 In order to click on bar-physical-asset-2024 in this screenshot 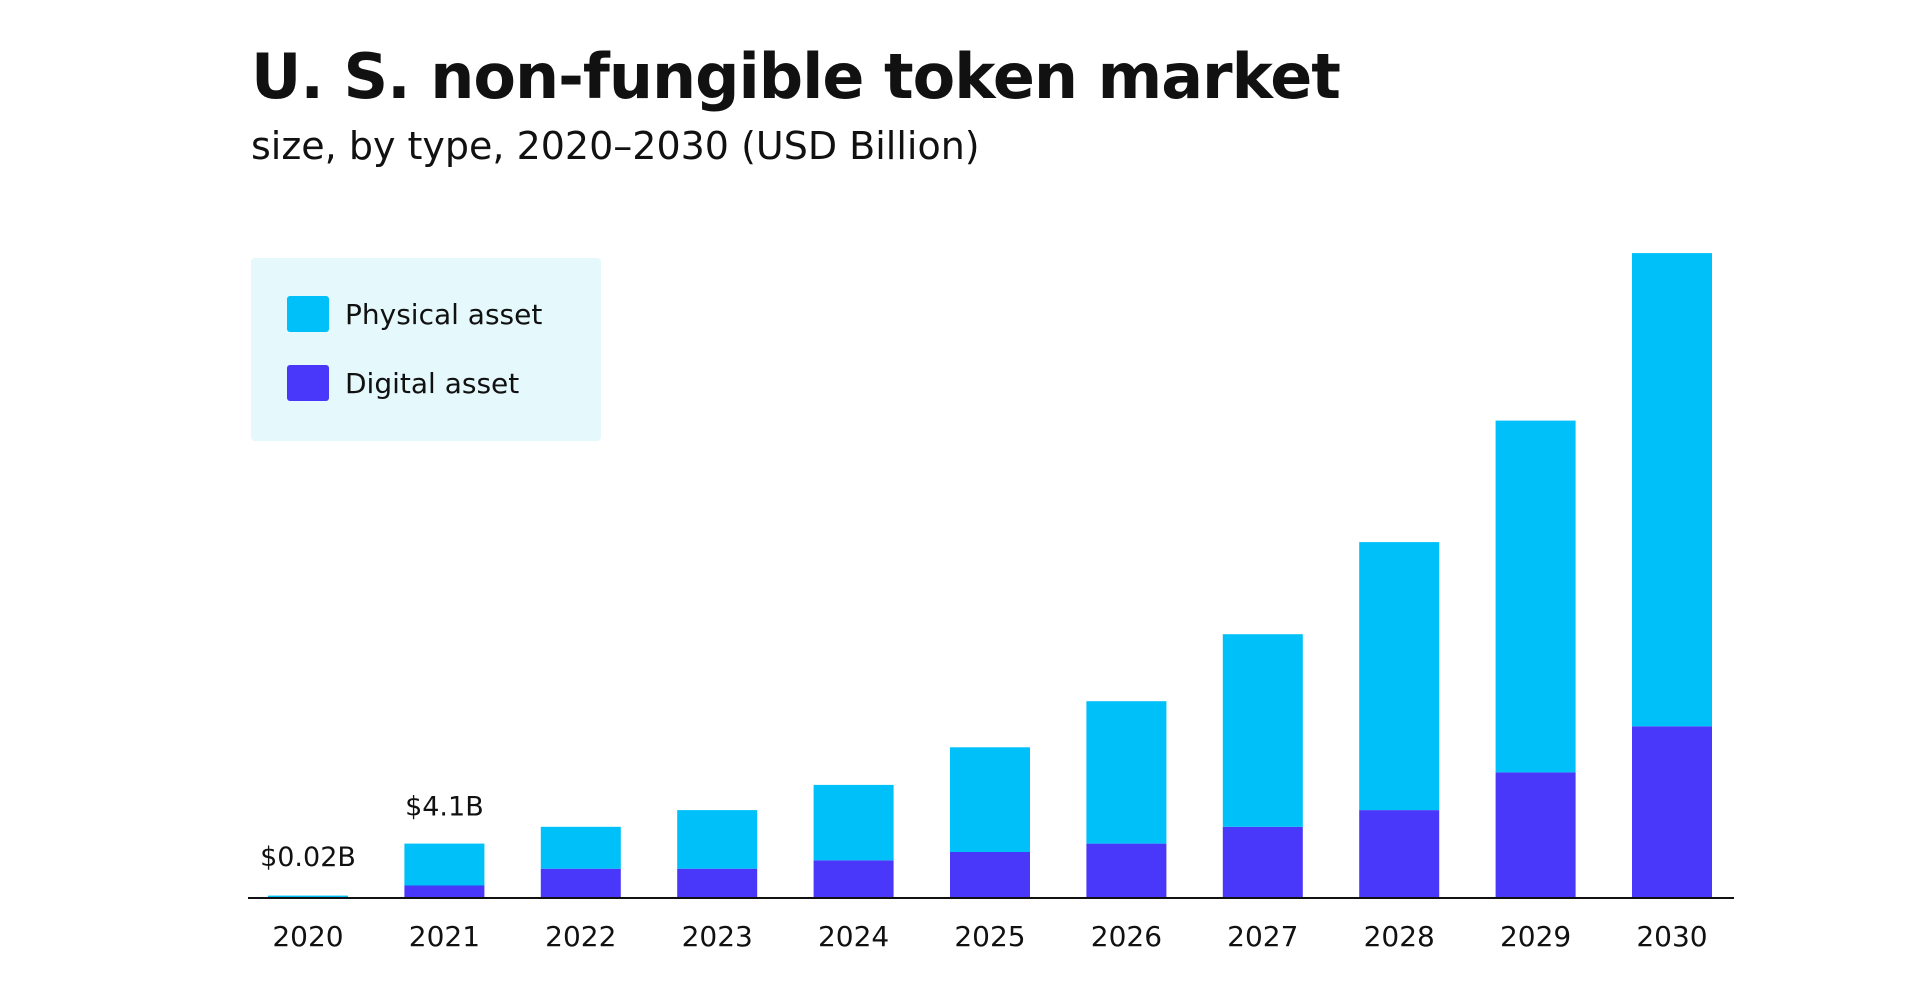, I will do `click(853, 822)`.